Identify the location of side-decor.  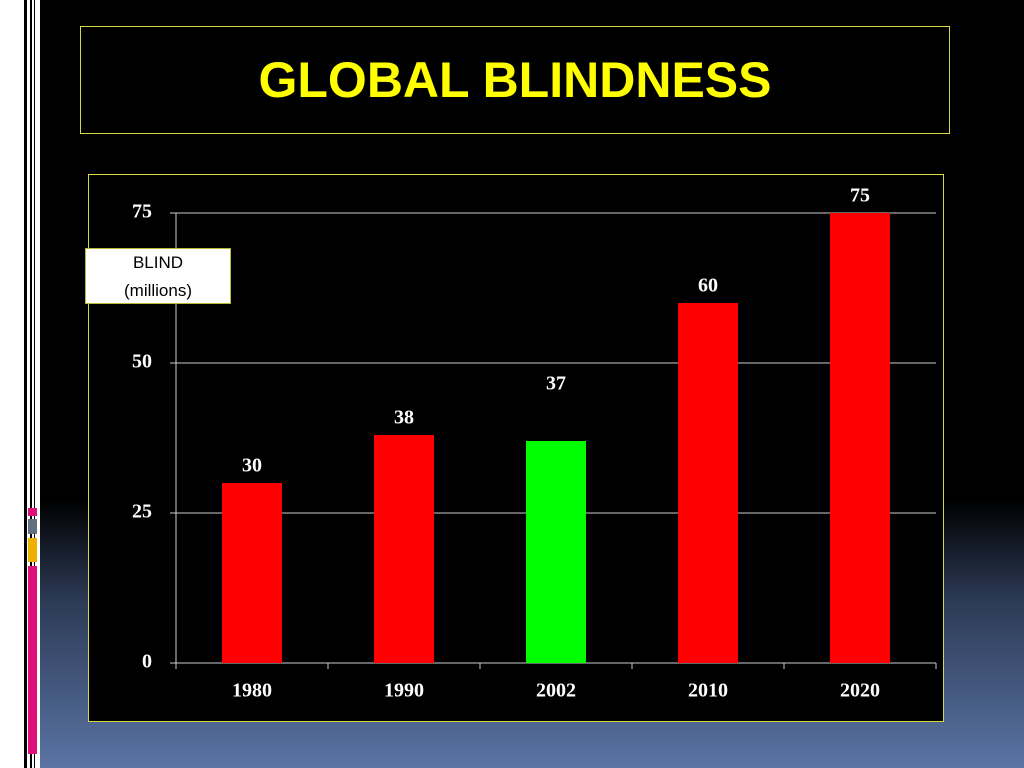
(30, 384).